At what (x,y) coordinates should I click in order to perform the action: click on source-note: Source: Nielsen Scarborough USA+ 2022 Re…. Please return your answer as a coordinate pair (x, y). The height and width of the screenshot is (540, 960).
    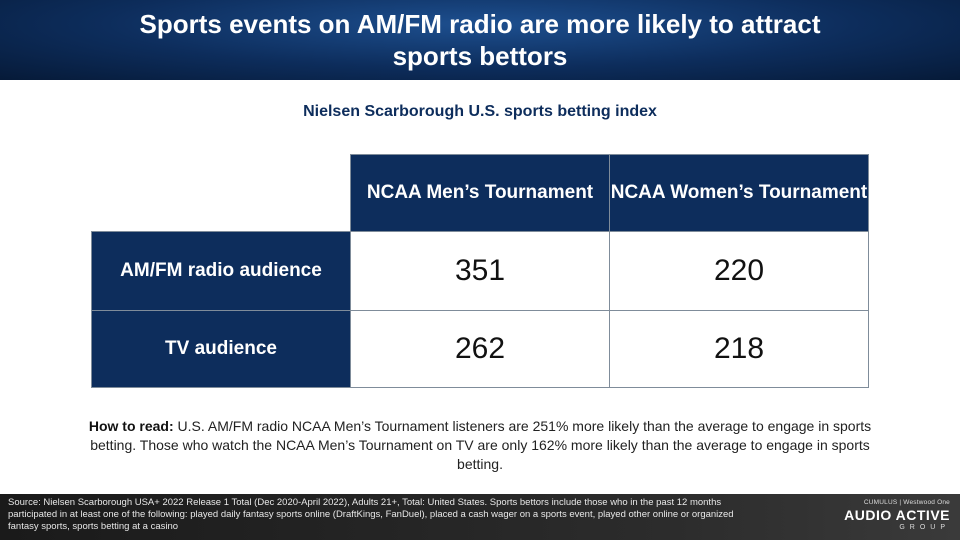
    Looking at the image, I should click on (371, 514).